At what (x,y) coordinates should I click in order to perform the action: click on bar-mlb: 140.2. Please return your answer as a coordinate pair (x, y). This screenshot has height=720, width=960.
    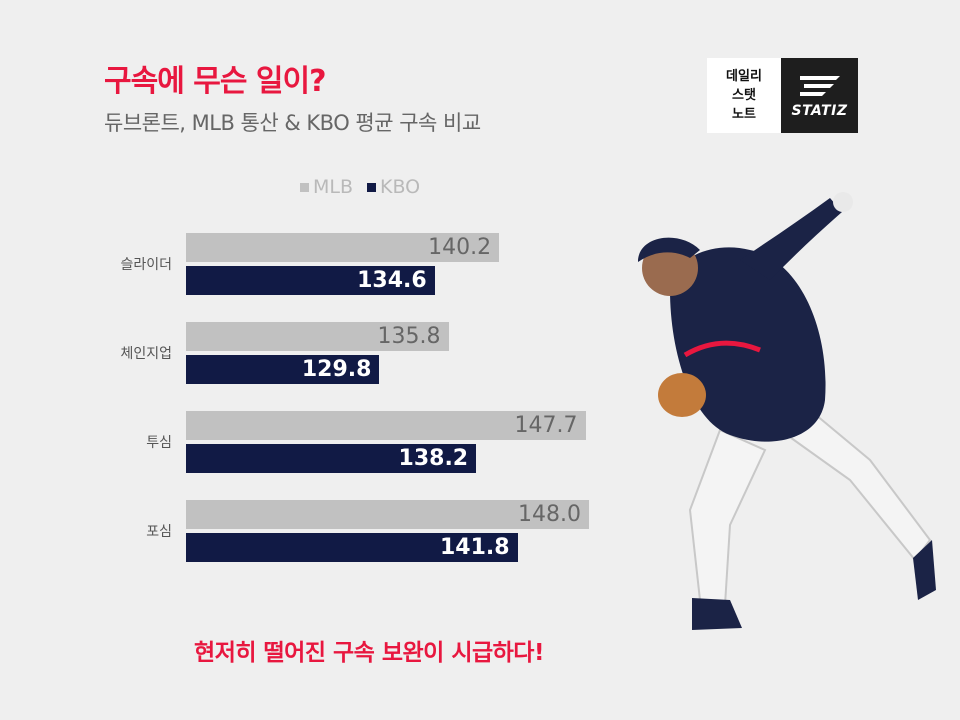
    Looking at the image, I should click on (343, 247).